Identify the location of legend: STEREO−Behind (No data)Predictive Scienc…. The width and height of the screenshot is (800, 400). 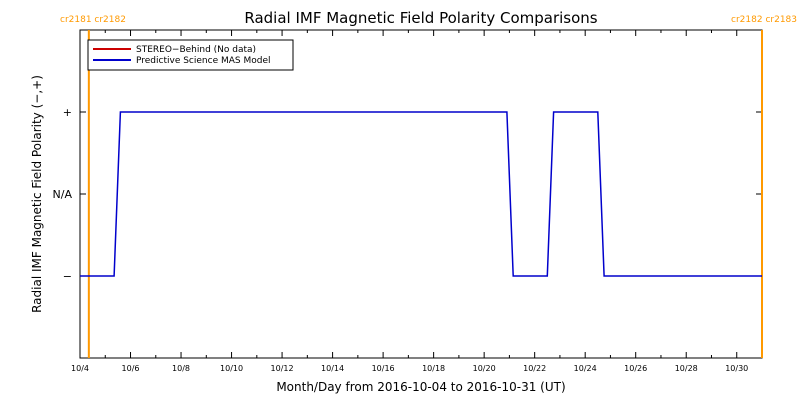
(190, 55).